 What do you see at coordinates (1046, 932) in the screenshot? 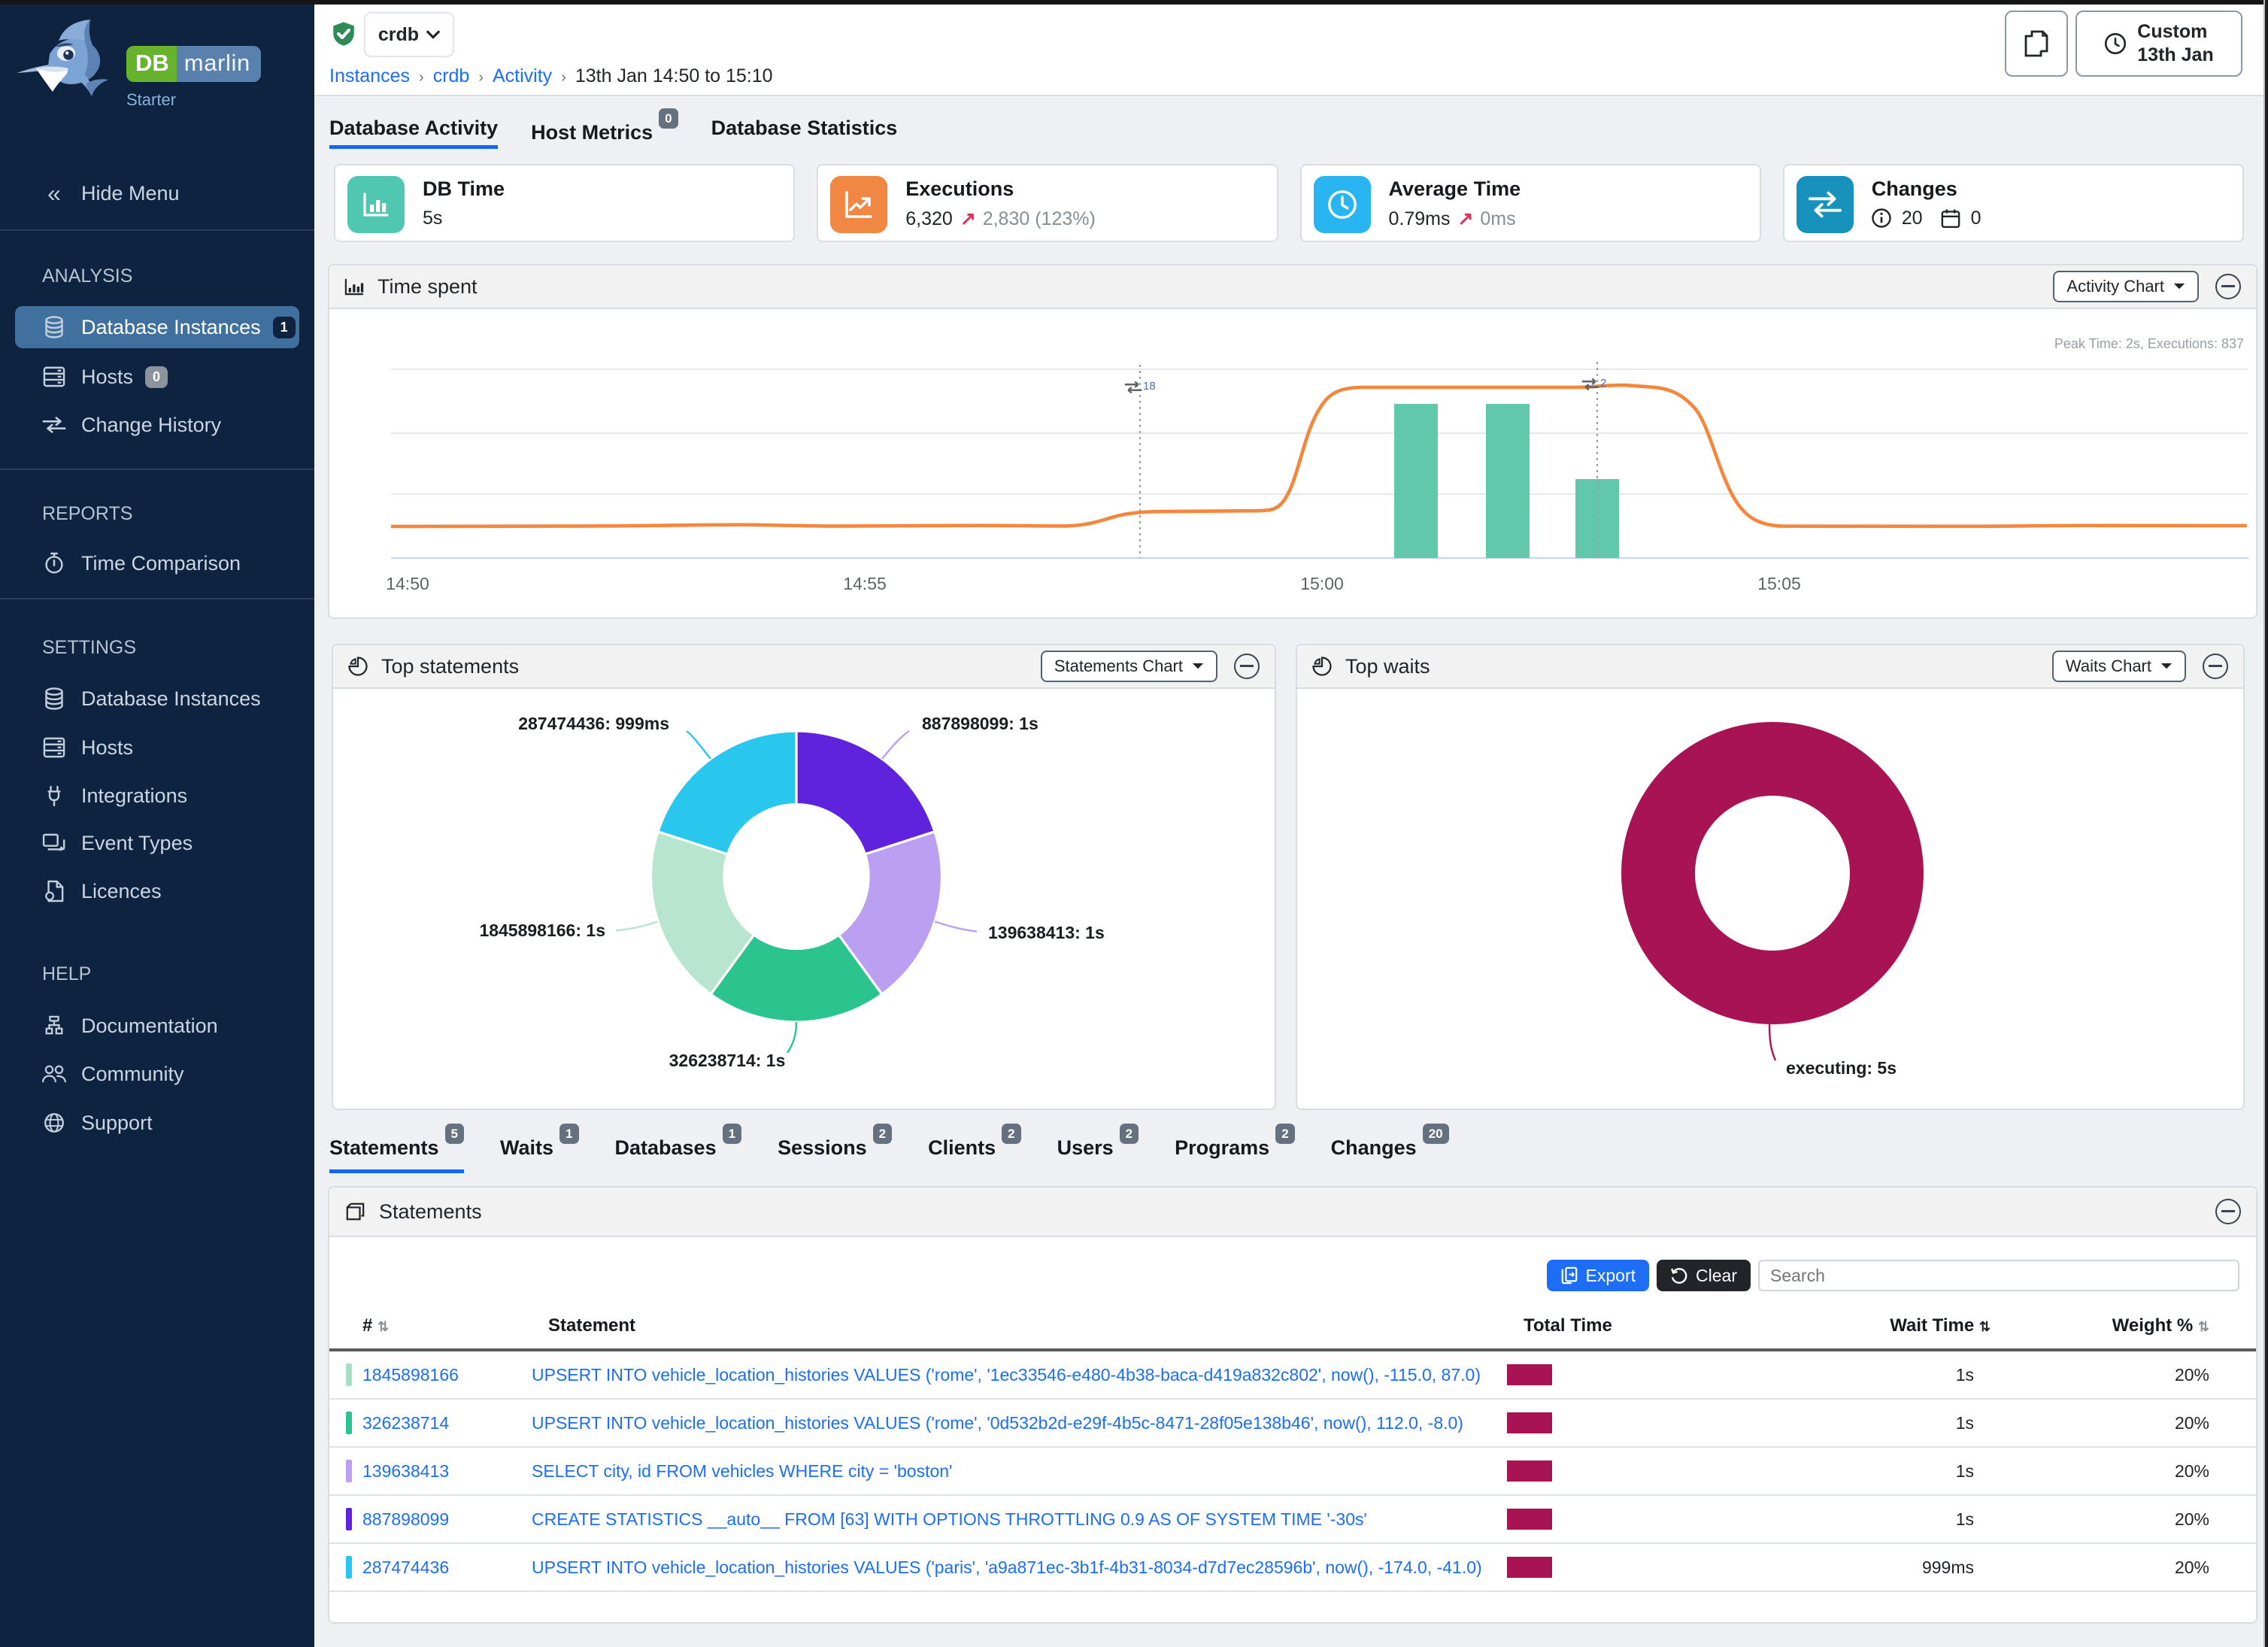
I see `svg-text: 139638413: 1s` at bounding box center [1046, 932].